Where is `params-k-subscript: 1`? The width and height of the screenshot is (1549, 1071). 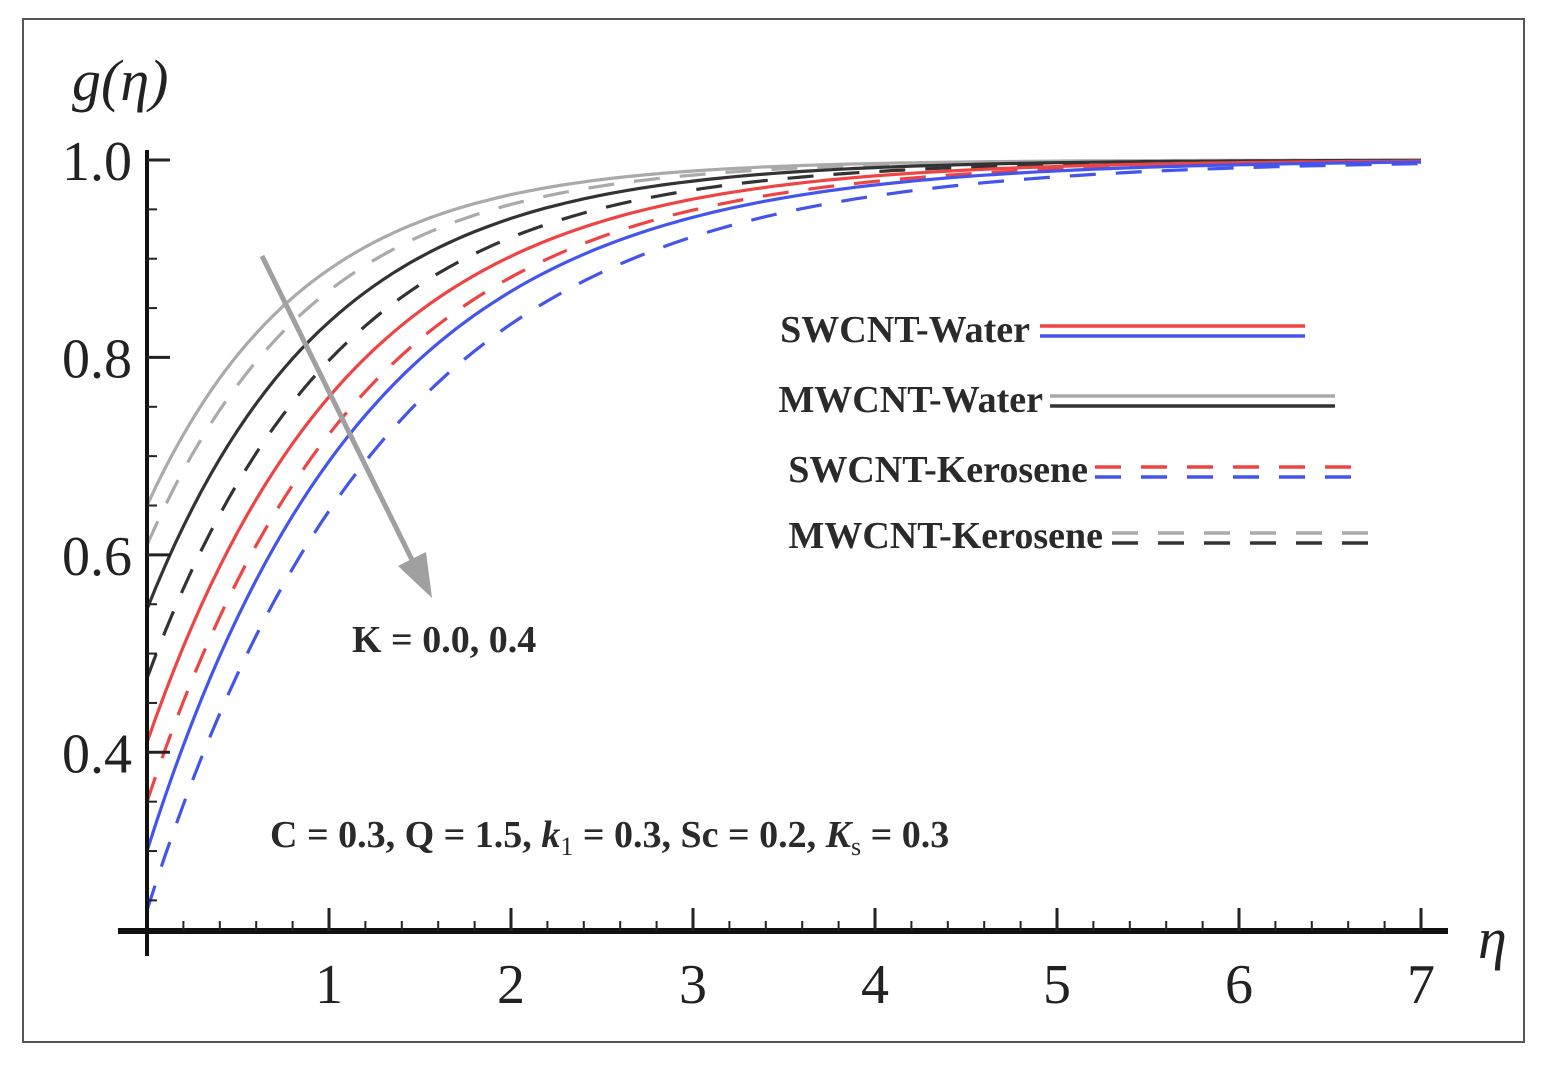 params-k-subscript: 1 is located at coordinates (566, 846).